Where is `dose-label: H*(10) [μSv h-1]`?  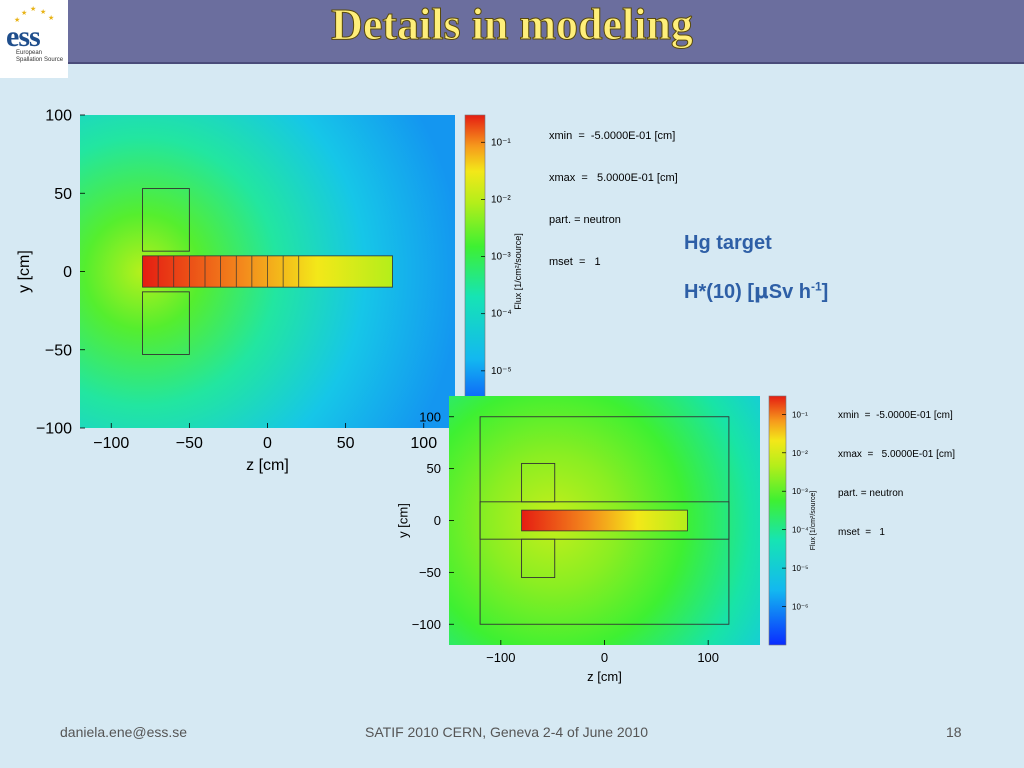
dose-label: H*(10) [μSv h-1] is located at coordinates (756, 291).